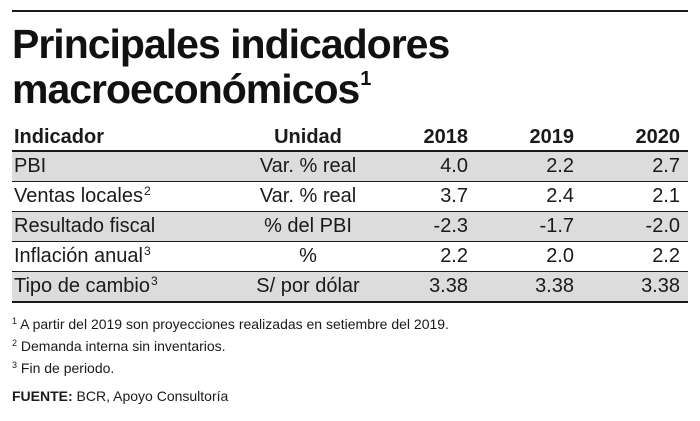 This screenshot has width=700, height=421. I want to click on row-unit: S/ por dólar, so click(308, 286).